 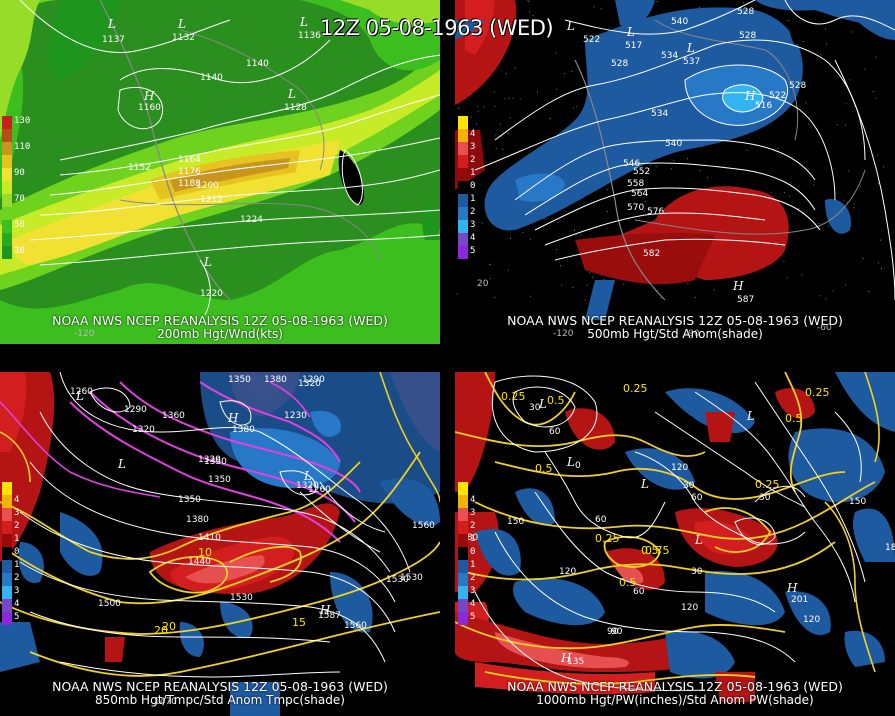 What do you see at coordinates (591, 40) in the screenshot?
I see `contour-label-500mb: 522` at bounding box center [591, 40].